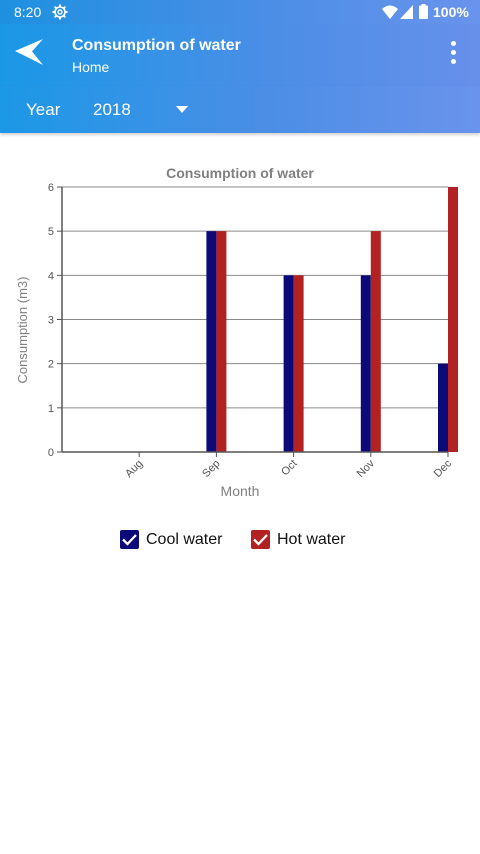 The image size is (480, 854). I want to click on x-tick-label-oct: Oct, so click(289, 468).